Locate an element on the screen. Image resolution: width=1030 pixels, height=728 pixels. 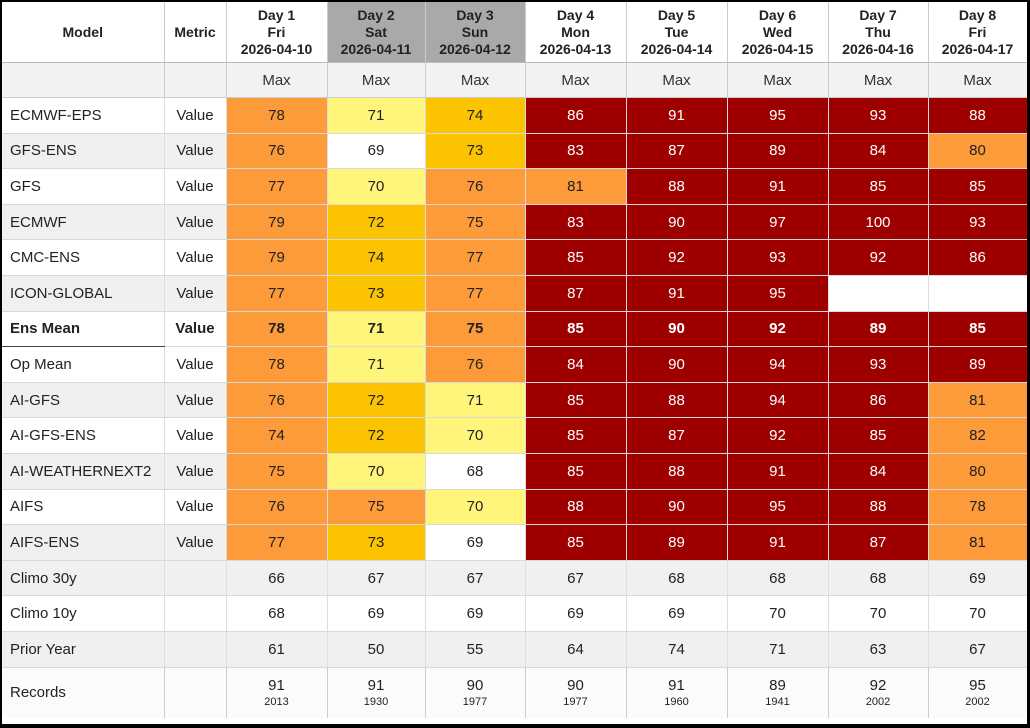
day-header-label: Day 5 is located at coordinates (676, 14).